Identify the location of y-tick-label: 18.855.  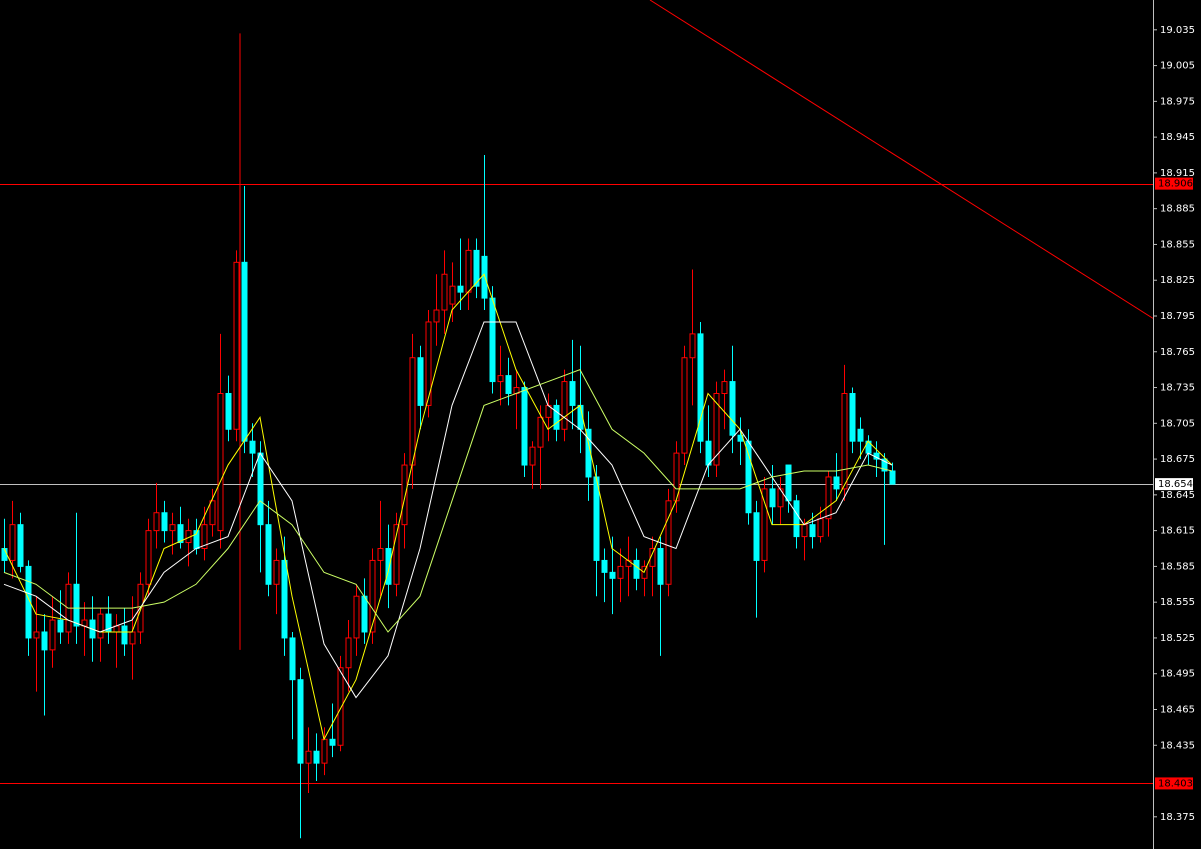
(1177, 244).